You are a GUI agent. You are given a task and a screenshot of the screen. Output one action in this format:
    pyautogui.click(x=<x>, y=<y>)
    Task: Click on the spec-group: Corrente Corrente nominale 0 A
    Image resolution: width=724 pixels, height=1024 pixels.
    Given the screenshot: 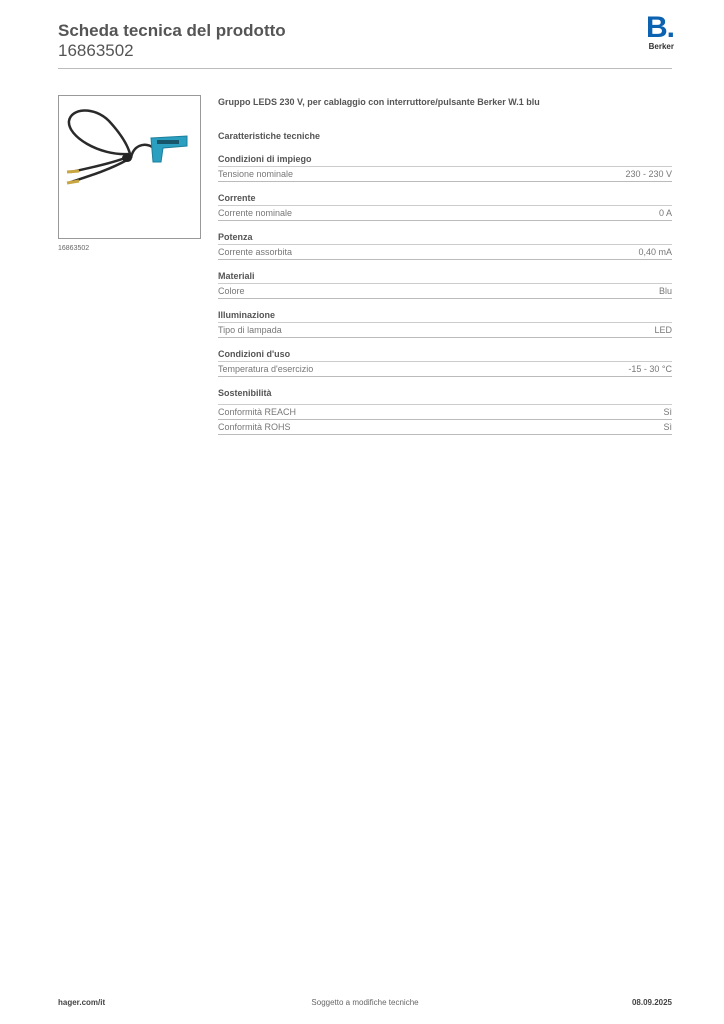 What is the action you would take?
    pyautogui.click(x=445, y=206)
    